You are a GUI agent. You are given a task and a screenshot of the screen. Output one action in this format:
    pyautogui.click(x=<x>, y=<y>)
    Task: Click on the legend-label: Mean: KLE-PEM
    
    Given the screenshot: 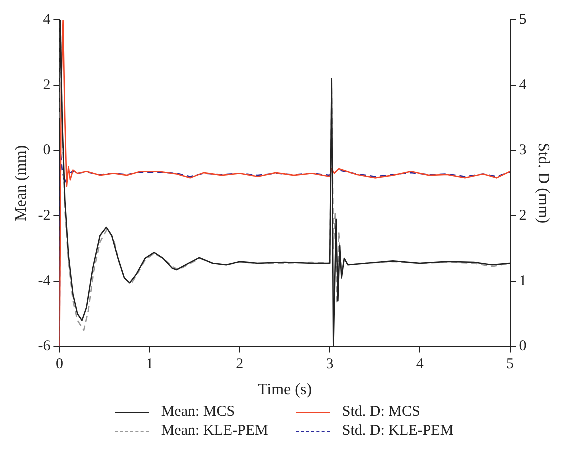 What is the action you would take?
    pyautogui.click(x=214, y=431)
    